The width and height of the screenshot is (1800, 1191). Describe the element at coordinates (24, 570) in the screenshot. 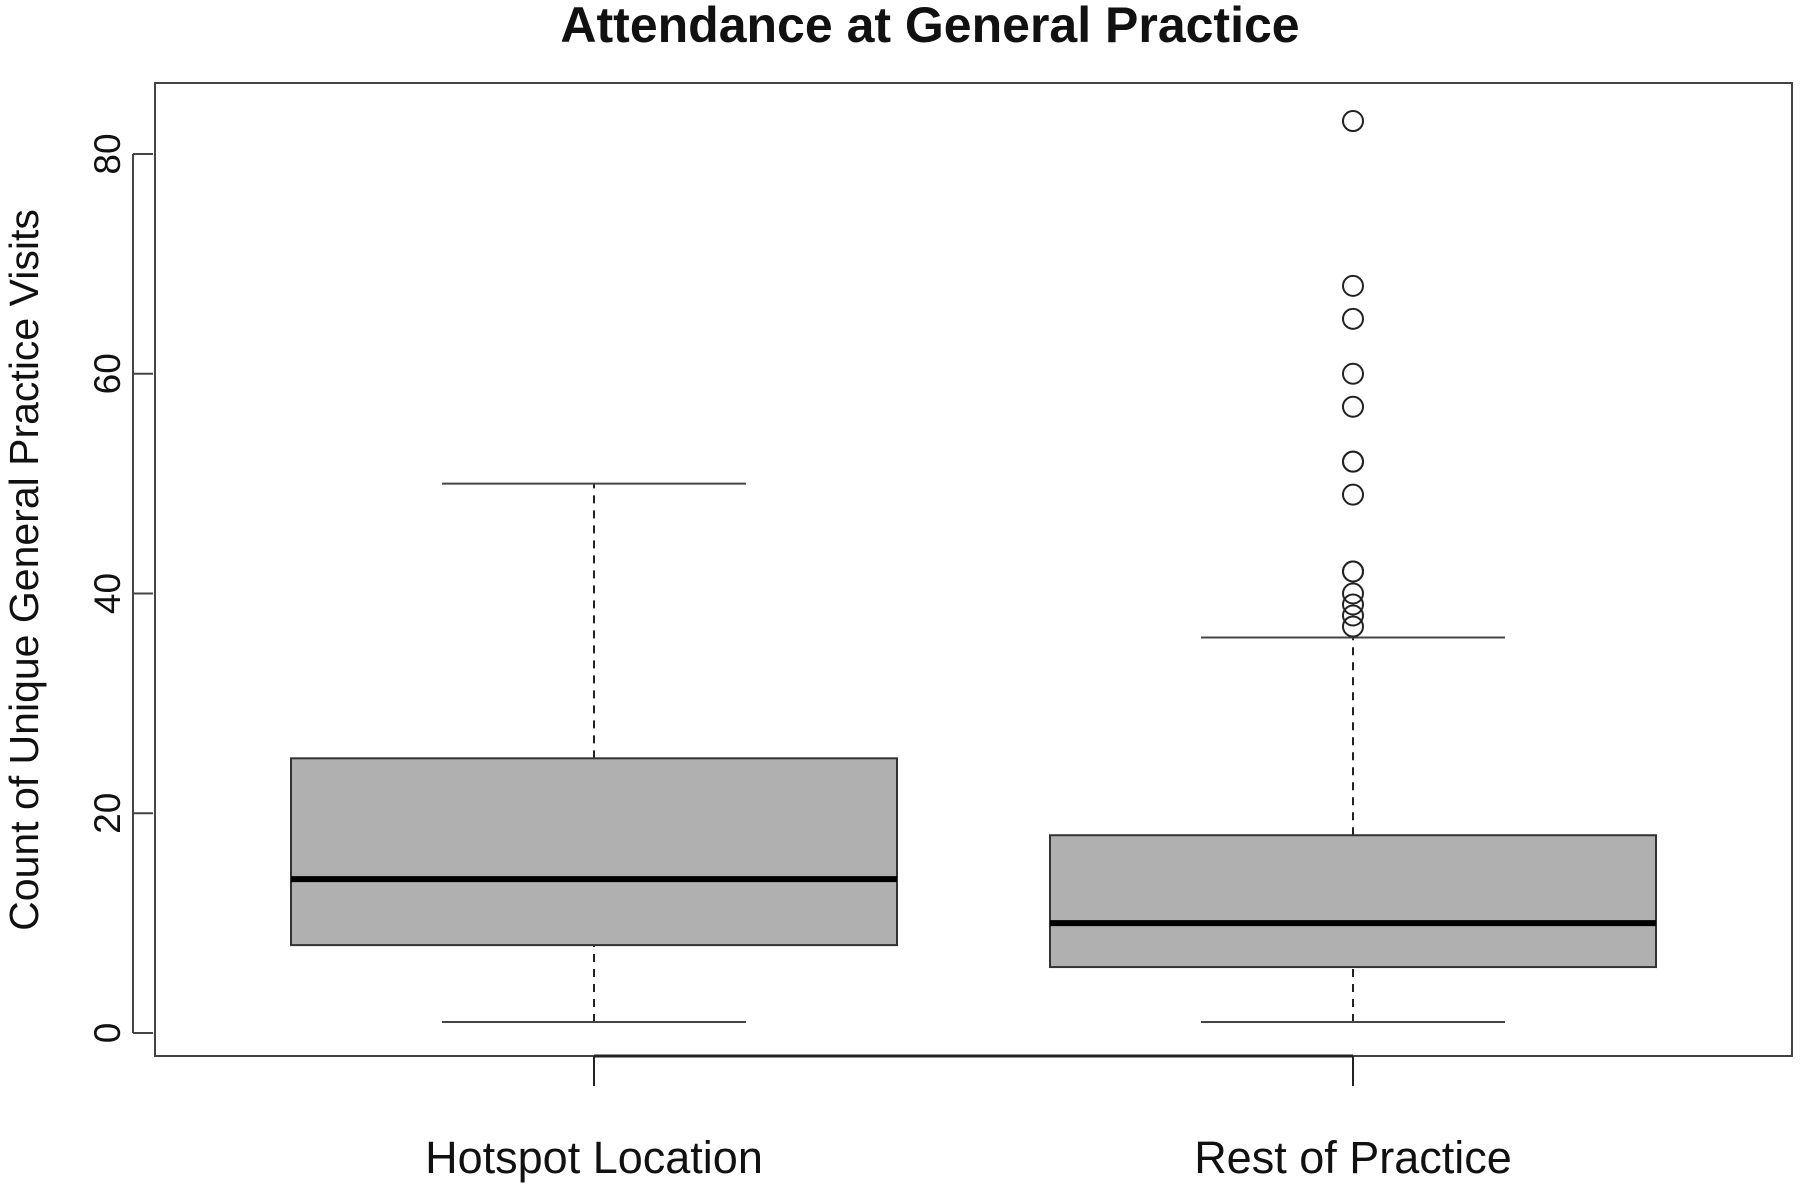

I see `y-axis-label: Count of Unique General Practice Visits` at that location.